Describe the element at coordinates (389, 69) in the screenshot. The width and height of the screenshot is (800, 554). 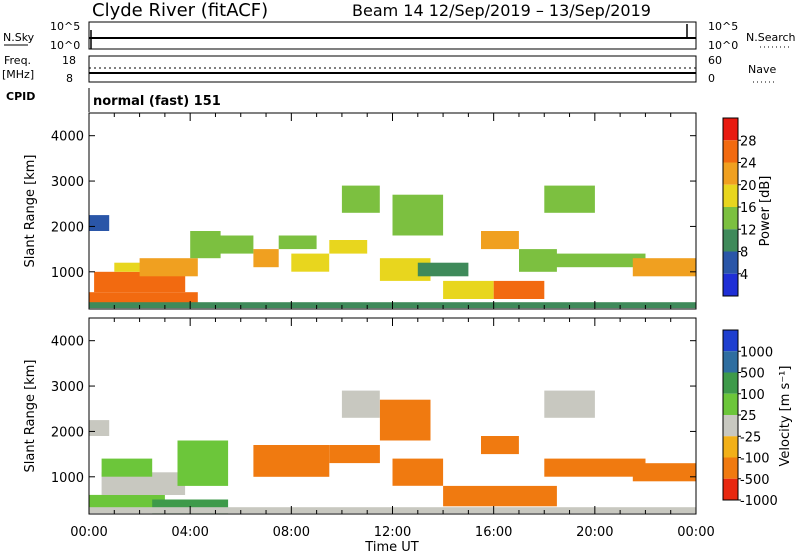
I see `freq-panel: Freq. [MHz] 18 8 60 0 Nave` at that location.